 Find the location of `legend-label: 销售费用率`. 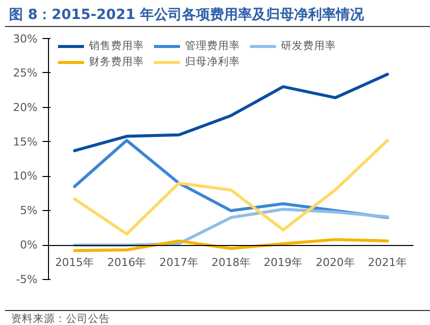

legend-label: 销售费用率 is located at coordinates (116, 46).